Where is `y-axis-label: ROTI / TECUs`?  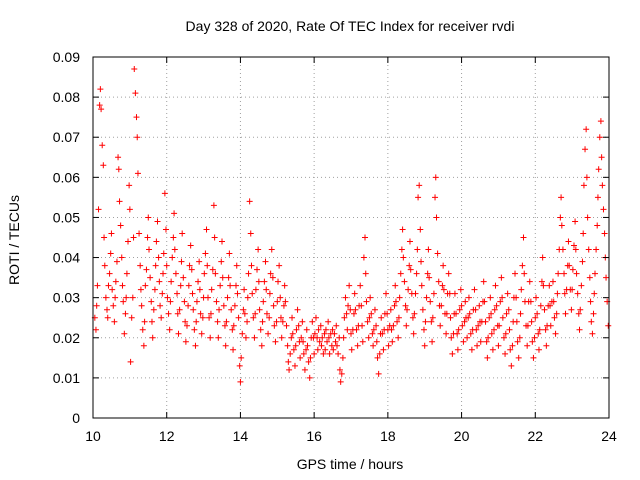
y-axis-label: ROTI / TECUs is located at coordinates (14, 240).